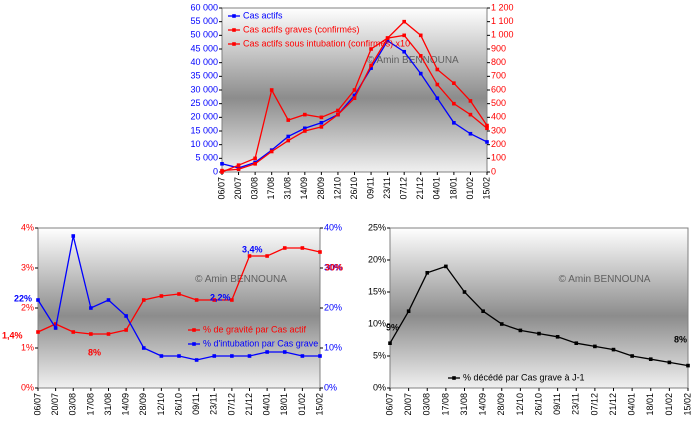 The height and width of the screenshot is (427, 700). What do you see at coordinates (204, 103) in the screenshot?
I see `y-tick-label: 25 000` at bounding box center [204, 103].